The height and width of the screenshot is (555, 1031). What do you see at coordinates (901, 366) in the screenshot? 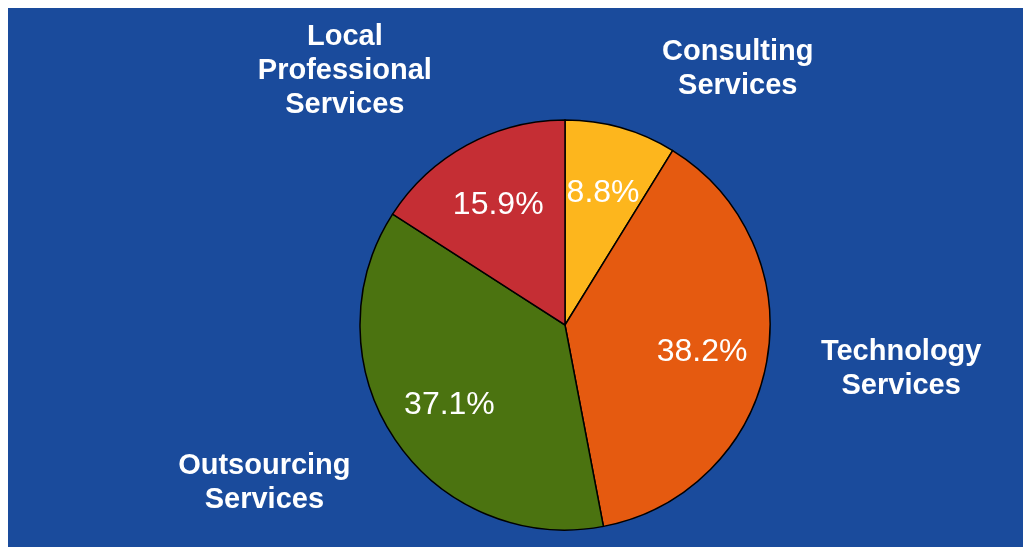
I see `slice-label: Technology Services` at bounding box center [901, 366].